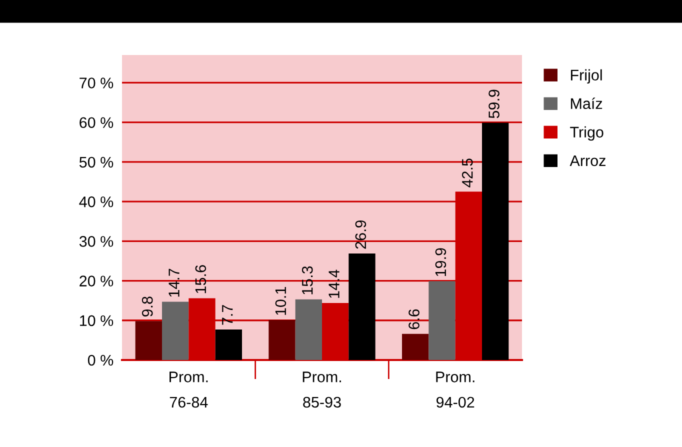  What do you see at coordinates (97, 281) in the screenshot?
I see `y-tick-label: 20 %` at bounding box center [97, 281].